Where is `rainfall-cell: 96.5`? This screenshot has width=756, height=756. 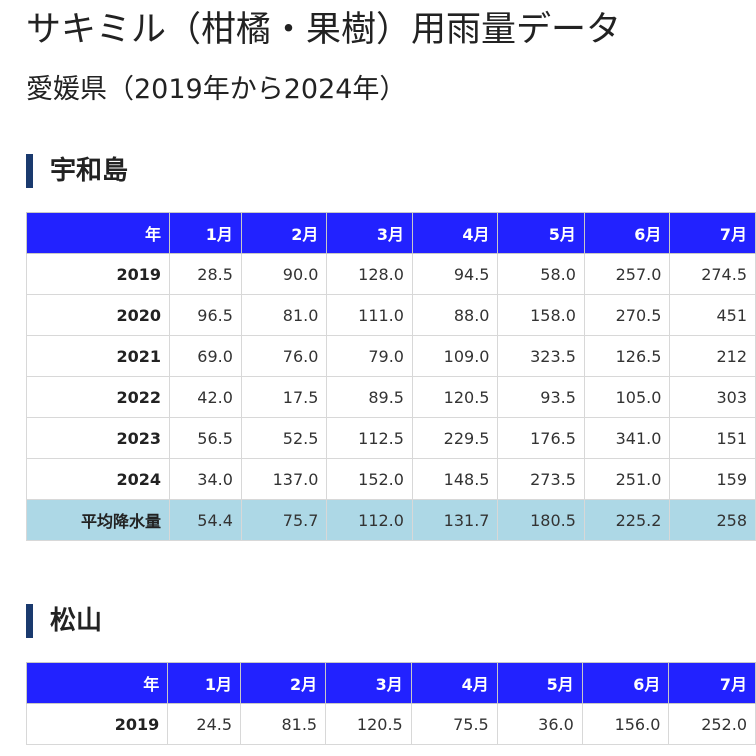 rainfall-cell: 96.5 is located at coordinates (205, 315).